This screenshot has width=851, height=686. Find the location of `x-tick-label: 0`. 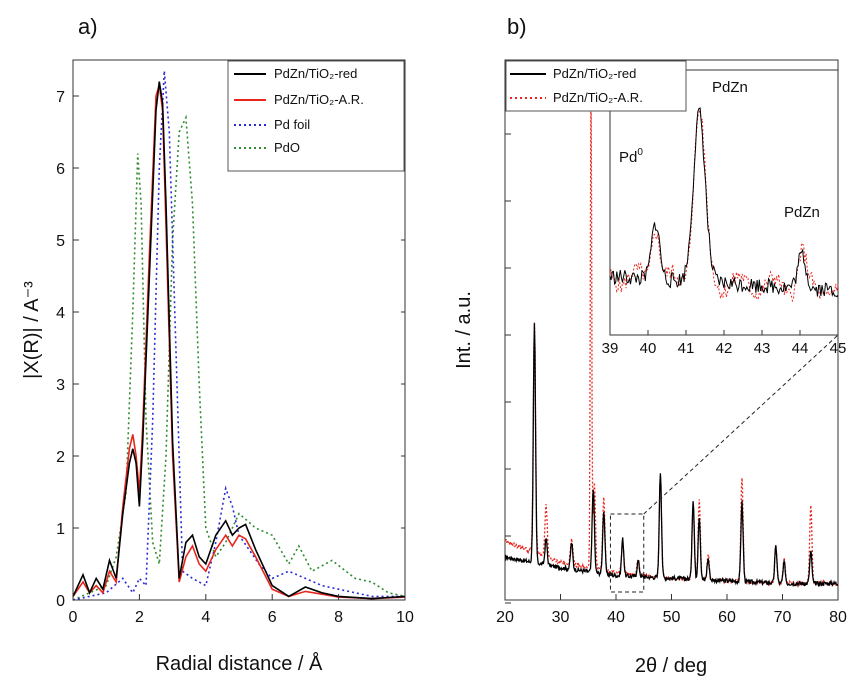

x-tick-label: 0 is located at coordinates (73, 617).